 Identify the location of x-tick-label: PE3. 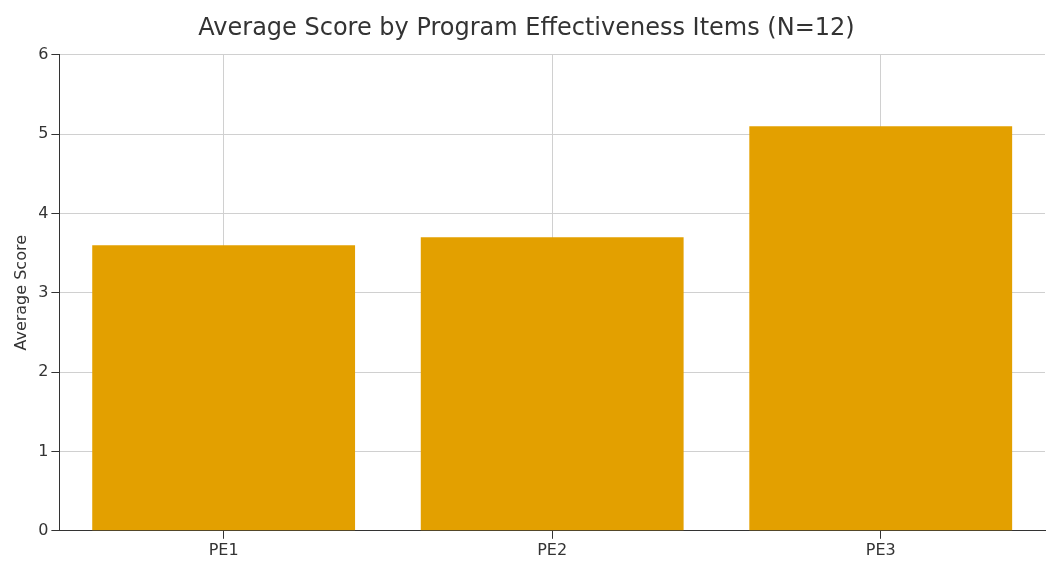
(880, 549).